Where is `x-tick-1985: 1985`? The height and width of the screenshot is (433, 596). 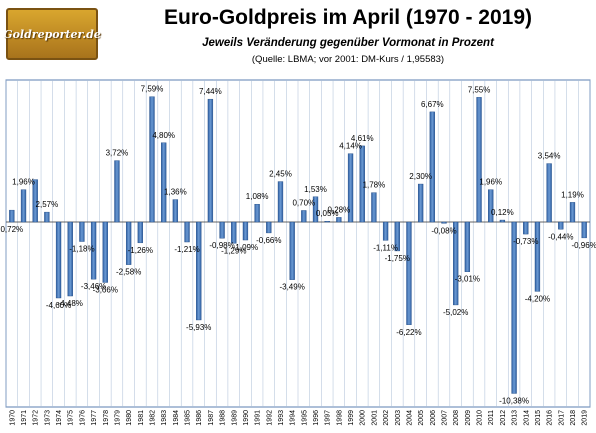
x-tick-1985: 1985 is located at coordinates (188, 418).